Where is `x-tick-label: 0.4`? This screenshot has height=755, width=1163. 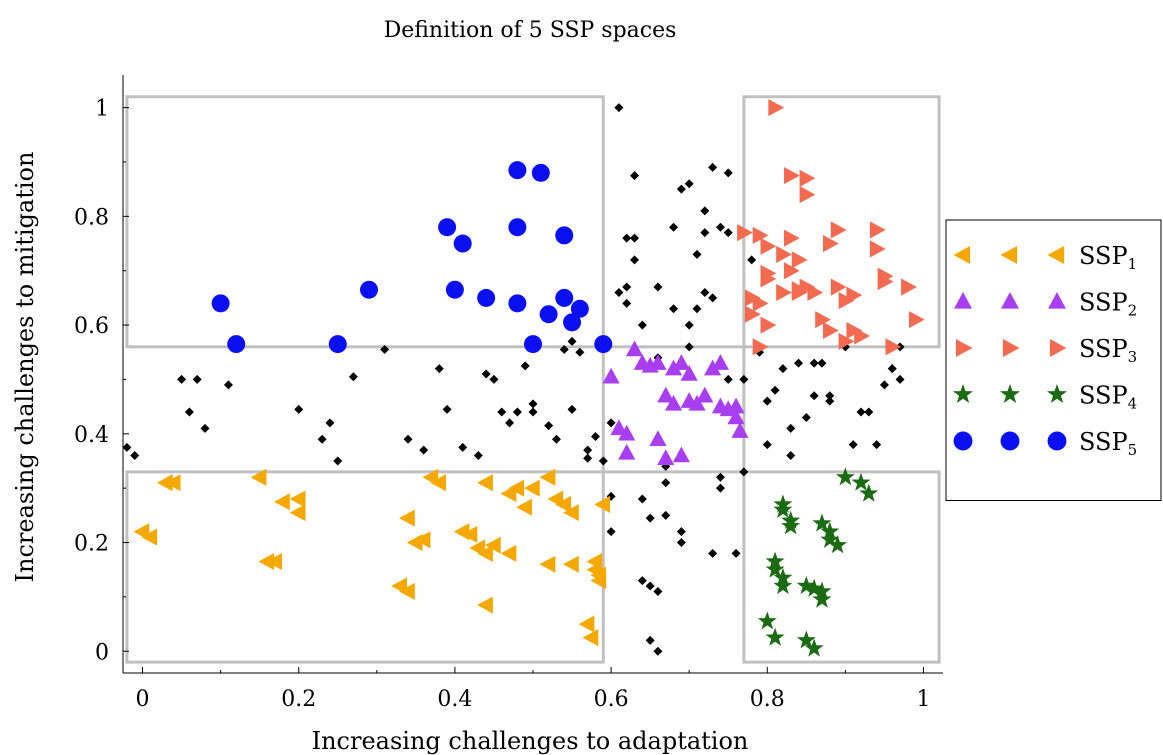
x-tick-label: 0.4 is located at coordinates (454, 699).